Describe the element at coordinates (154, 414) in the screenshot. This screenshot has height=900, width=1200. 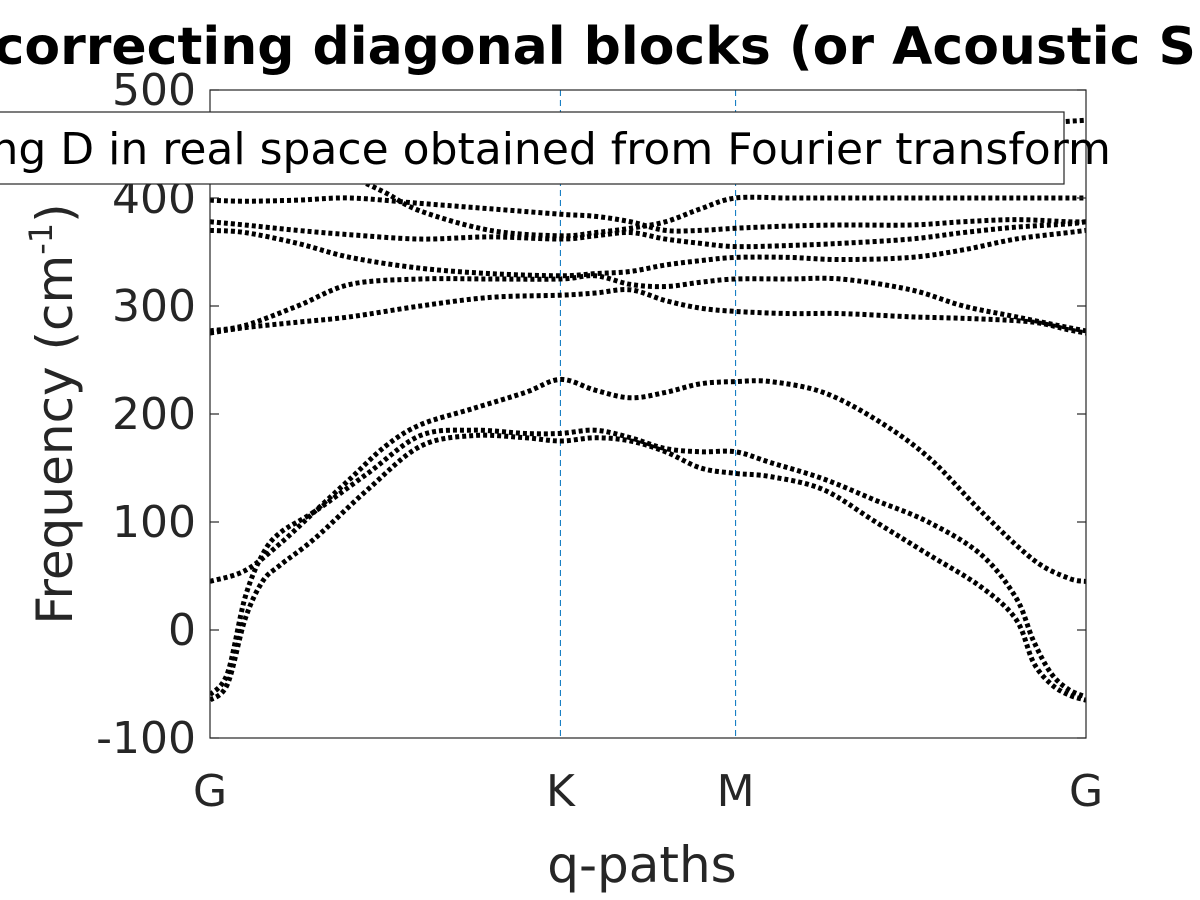
I see `ytick-label: 200` at that location.